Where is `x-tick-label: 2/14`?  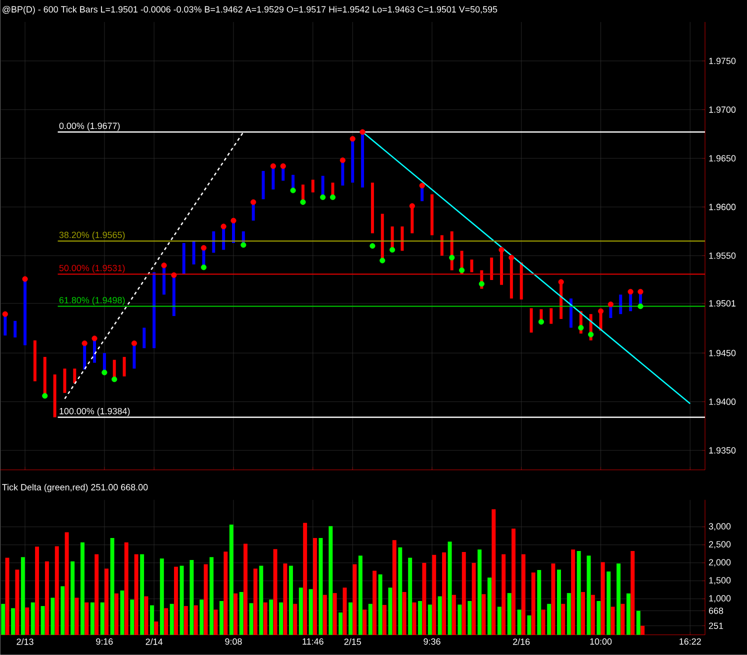 x-tick-label: 2/14 is located at coordinates (154, 642).